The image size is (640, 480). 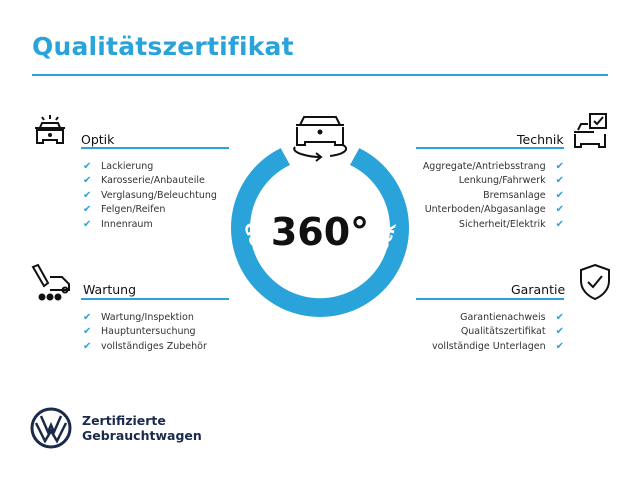 What do you see at coordinates (320, 75) in the screenshot?
I see `title-divider` at bounding box center [320, 75].